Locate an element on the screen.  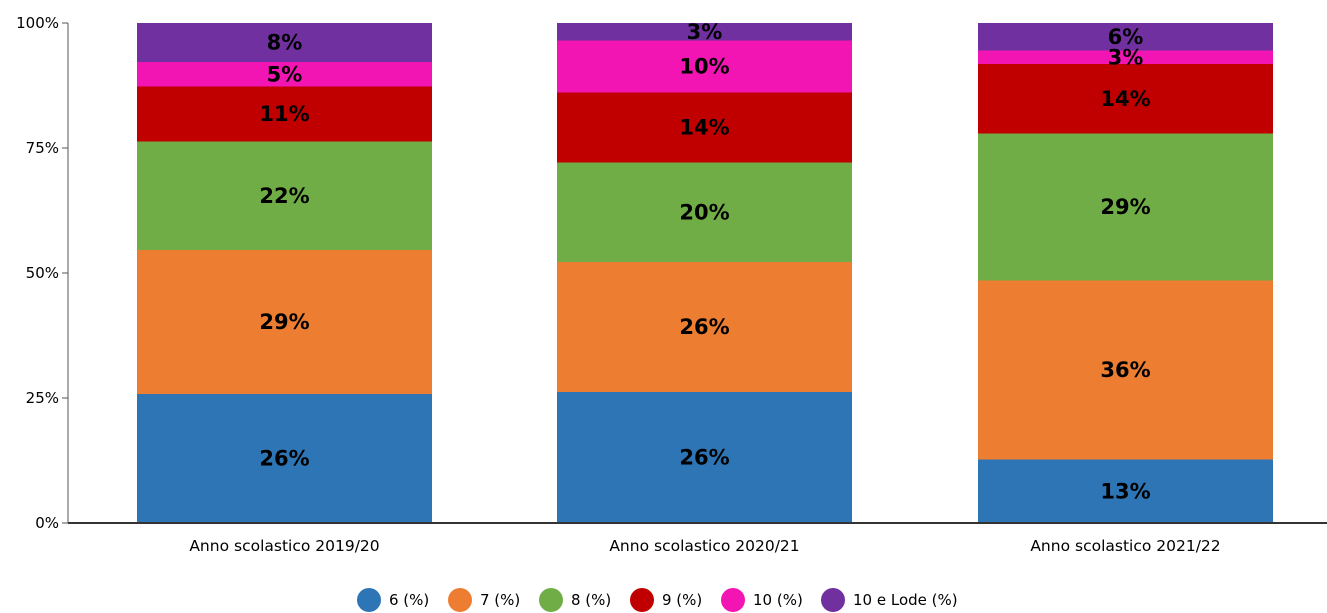
data-label: 11% is located at coordinates (284, 114).